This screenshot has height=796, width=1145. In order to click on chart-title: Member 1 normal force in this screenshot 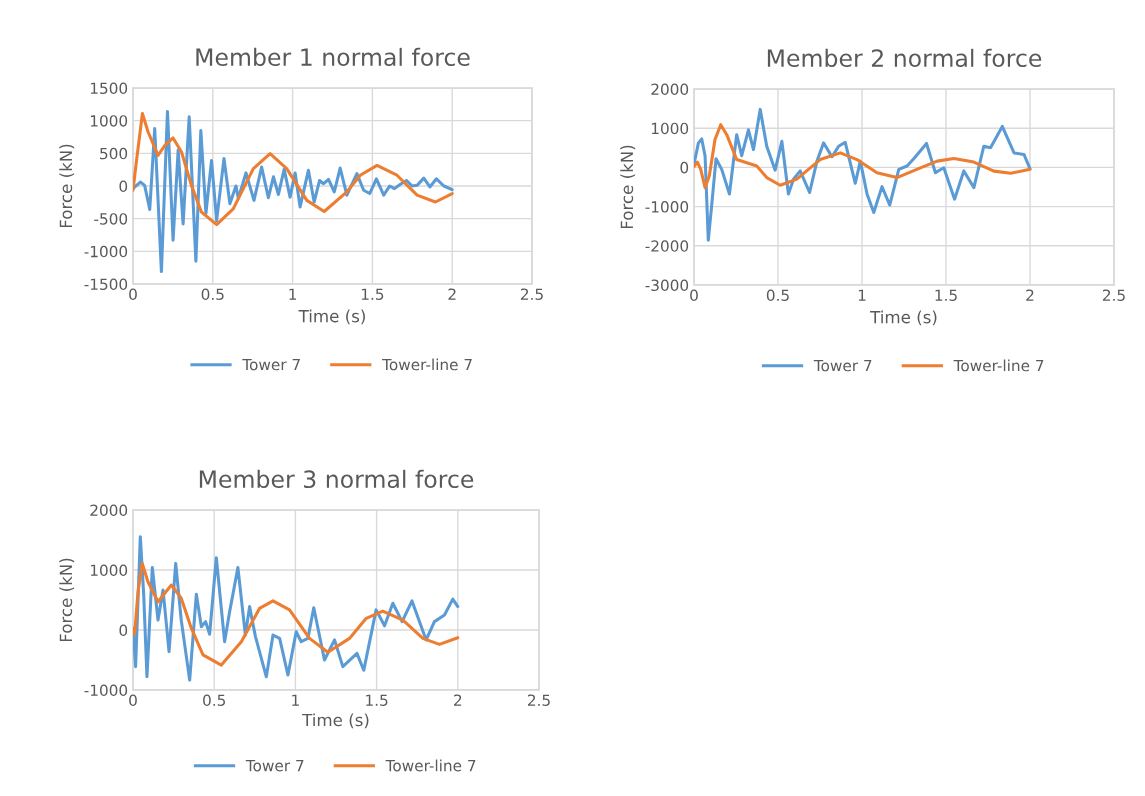, I will do `click(333, 57)`.